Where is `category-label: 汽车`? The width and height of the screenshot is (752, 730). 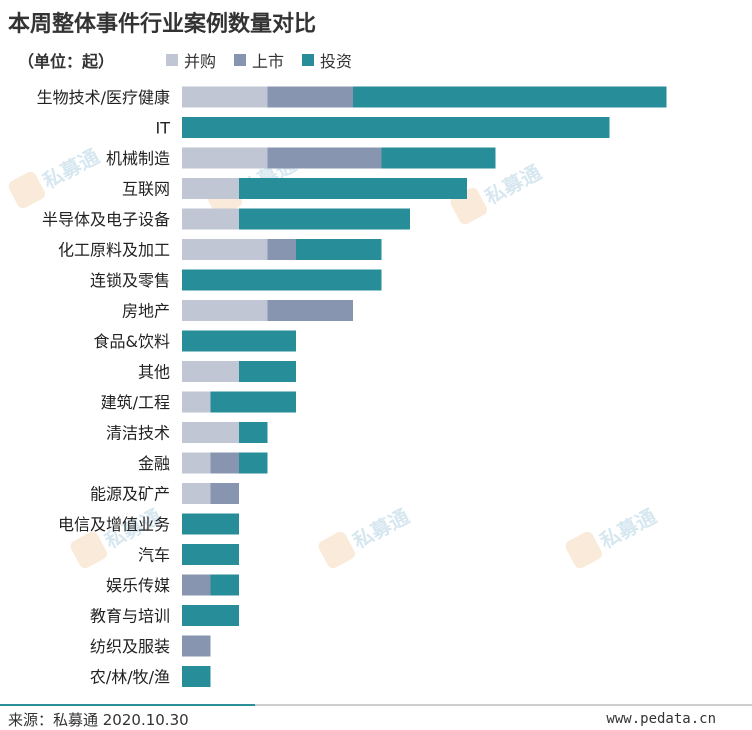 category-label: 汽车 is located at coordinates (154, 555).